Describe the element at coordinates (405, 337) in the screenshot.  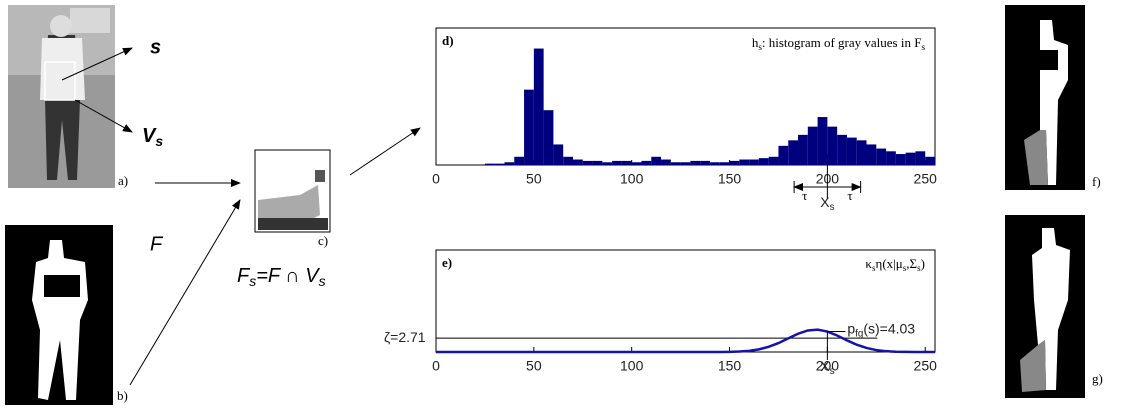
I see `threshold-label: ζ=2.71` at that location.